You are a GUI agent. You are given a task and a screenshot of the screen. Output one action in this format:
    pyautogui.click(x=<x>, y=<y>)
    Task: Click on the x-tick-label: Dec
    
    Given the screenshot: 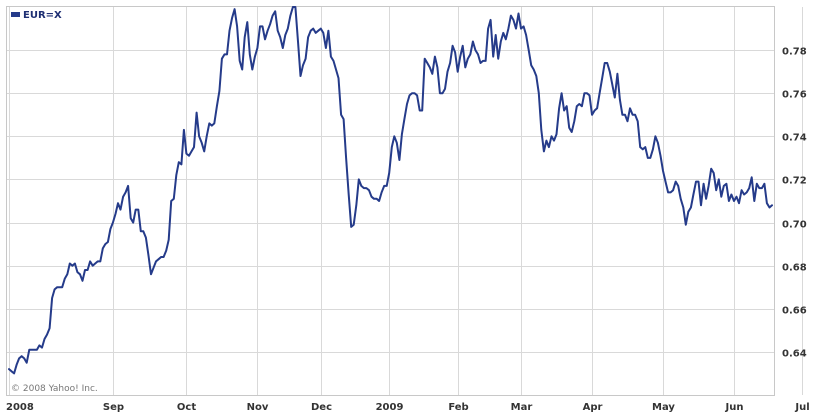 What is the action you would take?
    pyautogui.click(x=321, y=407)
    